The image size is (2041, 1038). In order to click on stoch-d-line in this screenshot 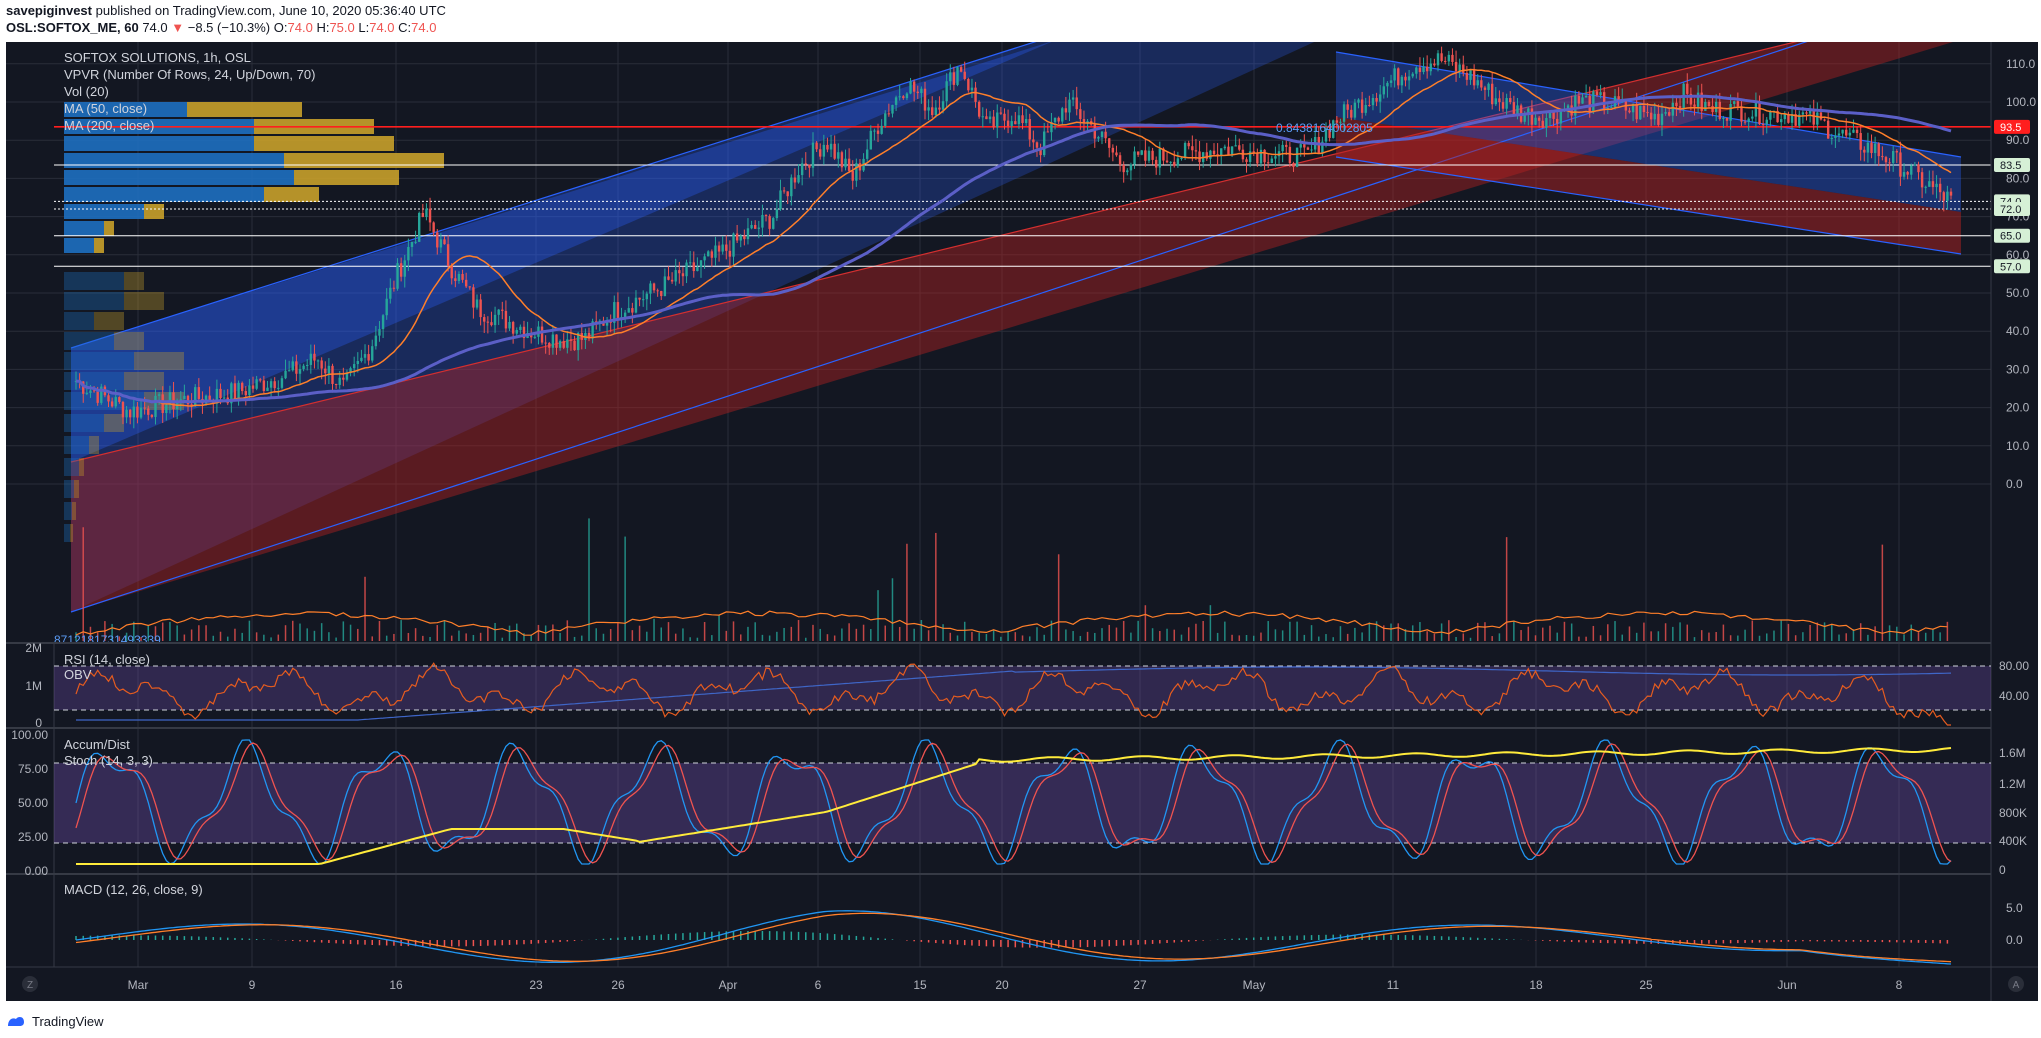, I will do `click(1013, 803)`.